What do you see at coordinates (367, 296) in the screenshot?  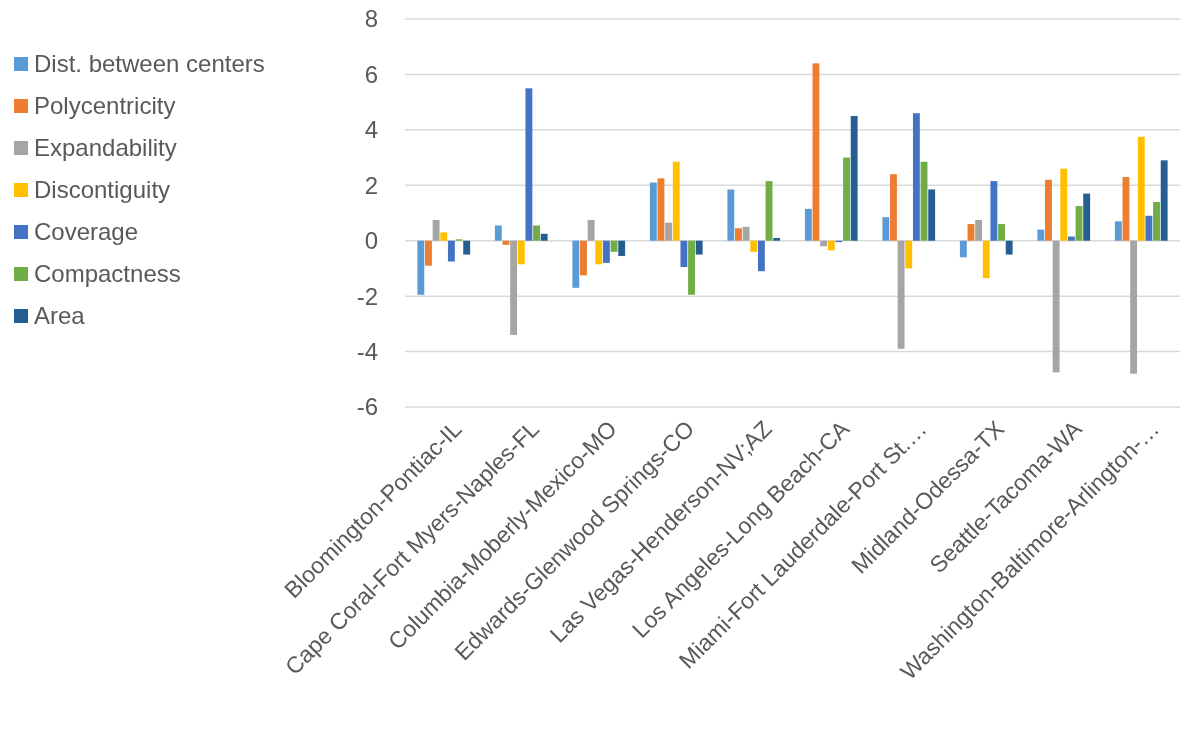 I see `y-tick-label: -2` at bounding box center [367, 296].